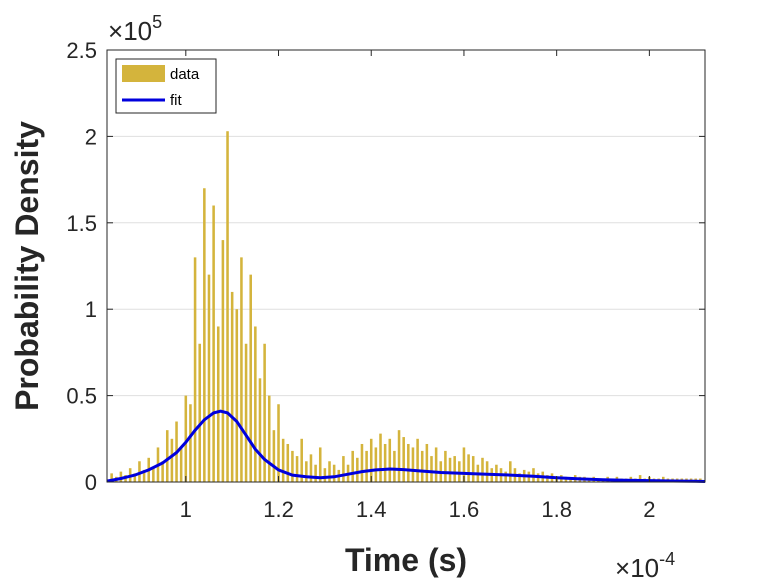  Describe the element at coordinates (91, 309) in the screenshot. I see `y-tick-label: 1` at that location.